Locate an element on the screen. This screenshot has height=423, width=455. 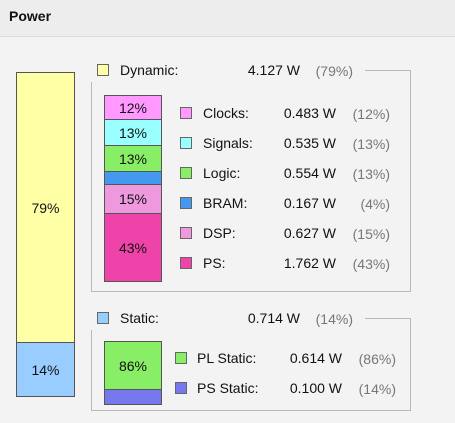
dynamic-bar-ps-pct: 43% is located at coordinates (133, 247).